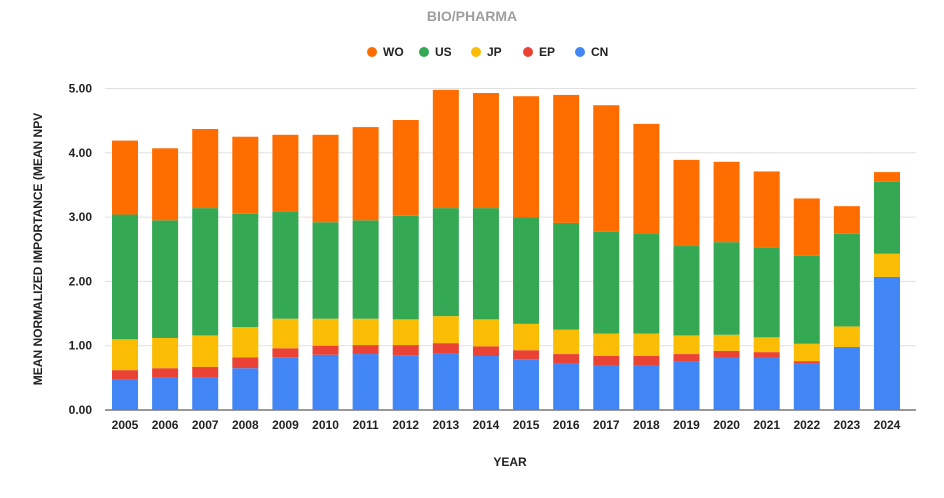  I want to click on legend-marker-cn, so click(580, 52).